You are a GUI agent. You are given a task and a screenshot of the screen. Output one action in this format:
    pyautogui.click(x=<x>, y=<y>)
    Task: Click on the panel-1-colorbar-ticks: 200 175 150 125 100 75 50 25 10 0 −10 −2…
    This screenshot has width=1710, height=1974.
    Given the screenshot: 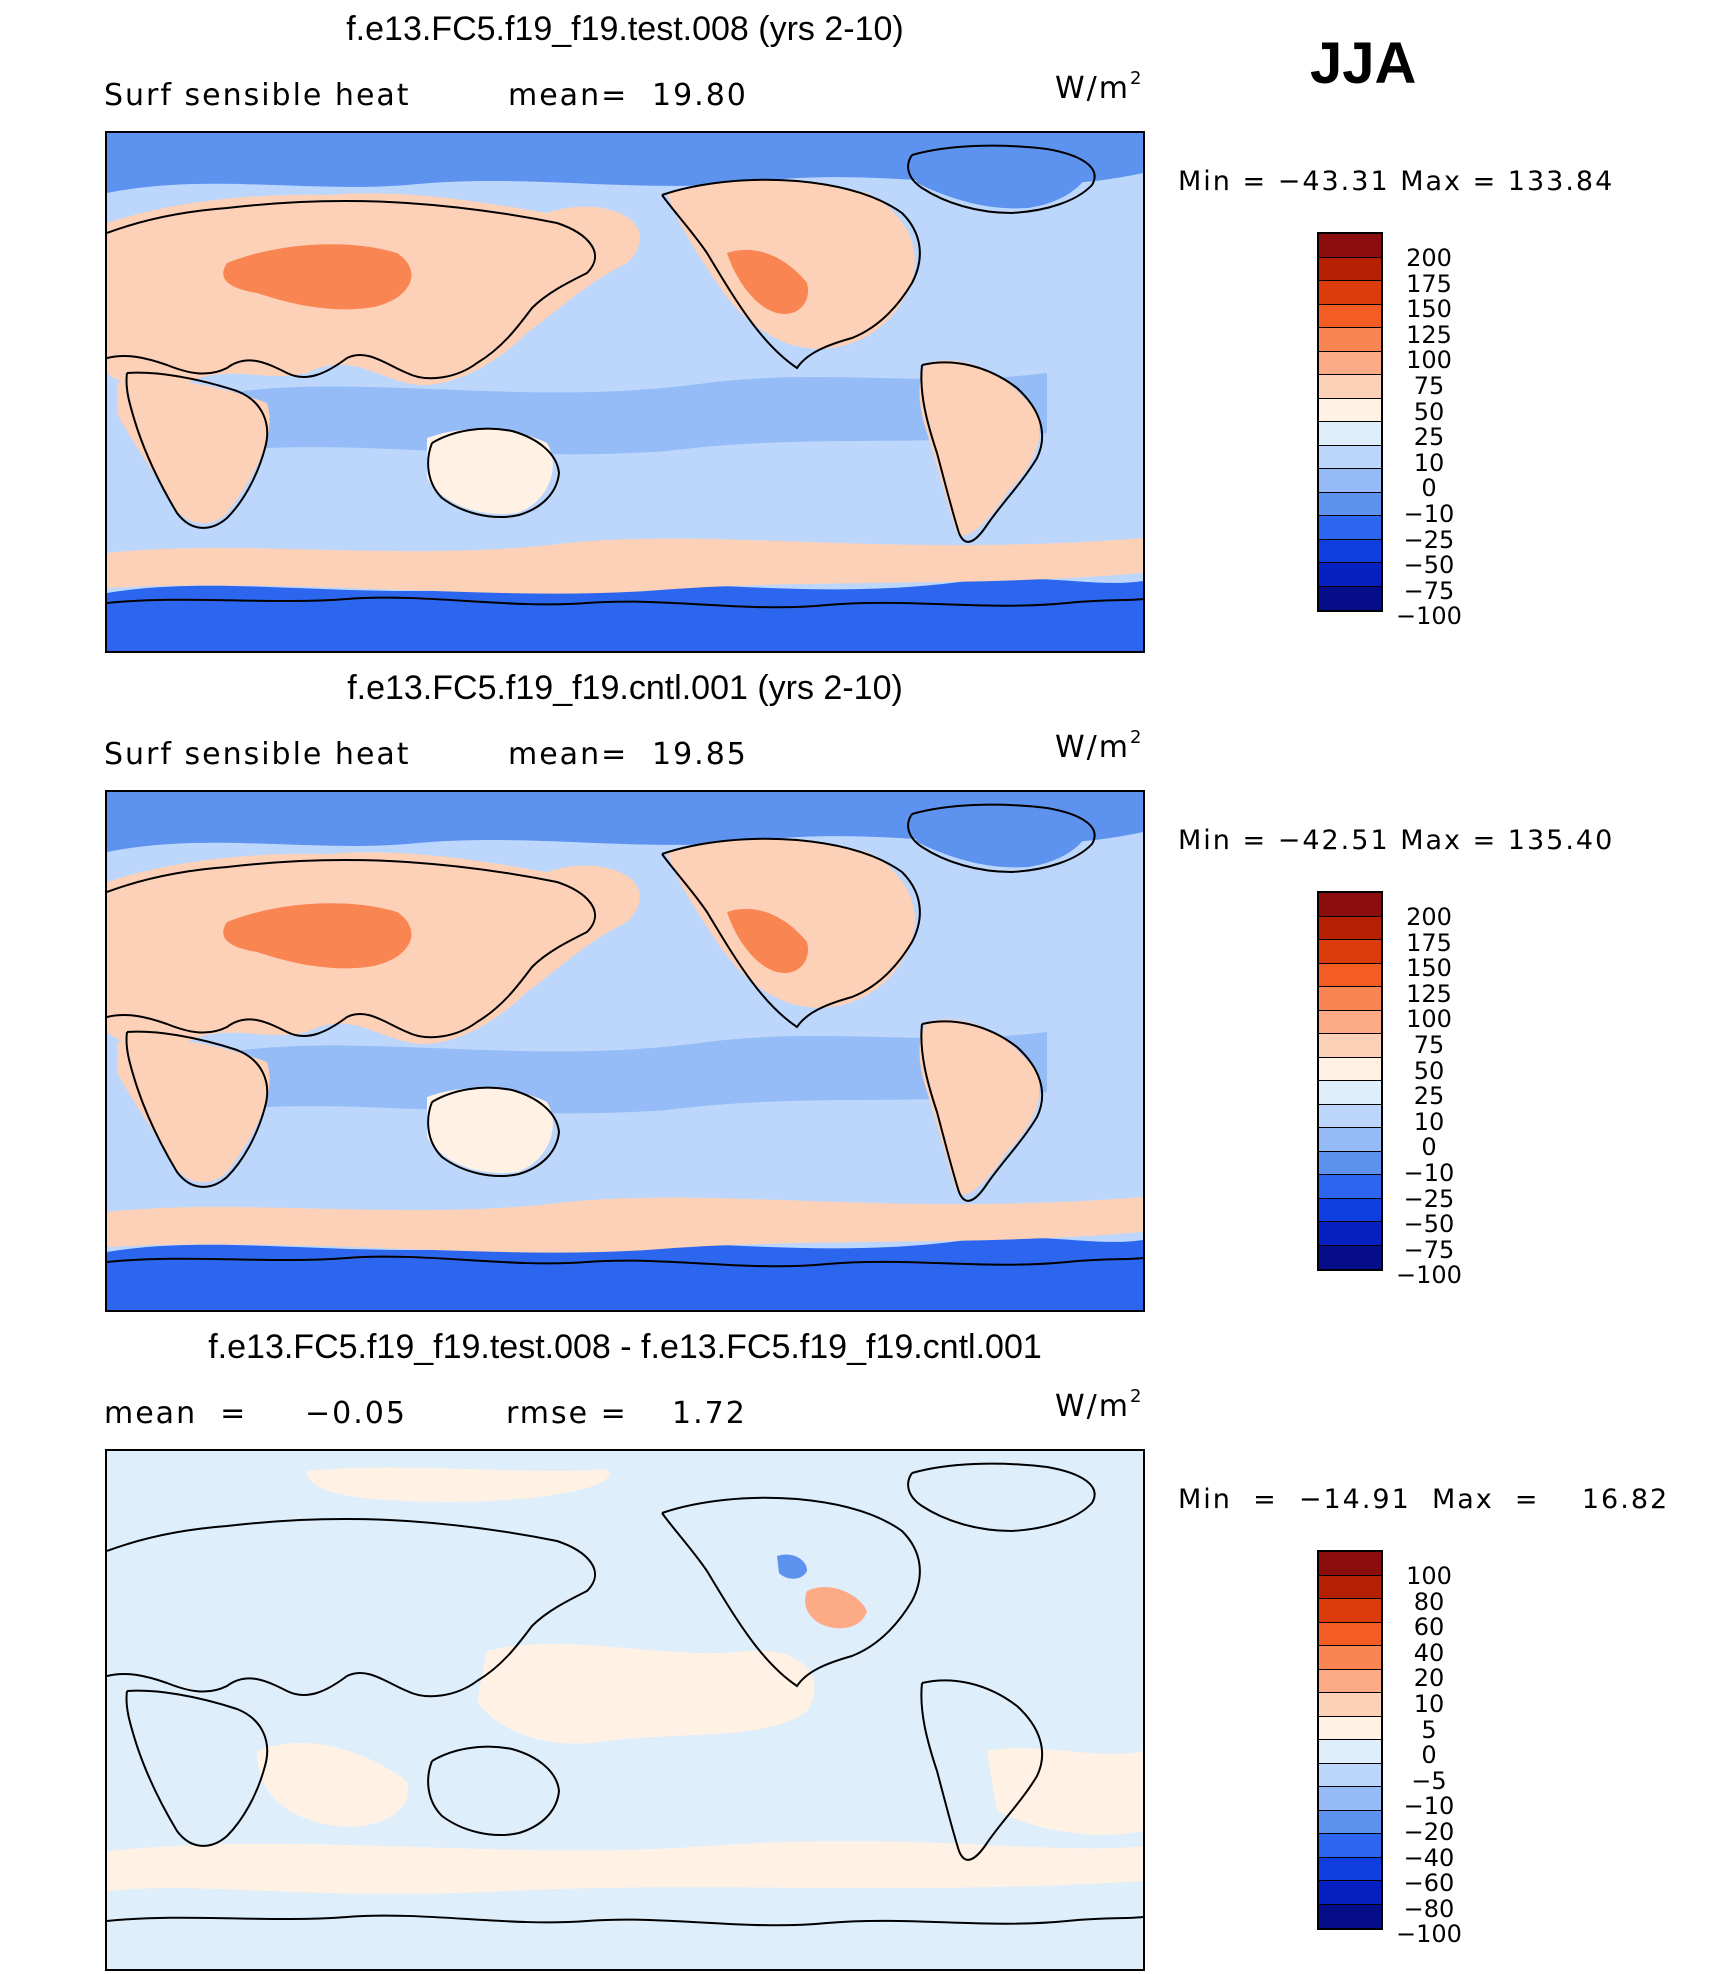 What is the action you would take?
    pyautogui.click(x=1429, y=437)
    